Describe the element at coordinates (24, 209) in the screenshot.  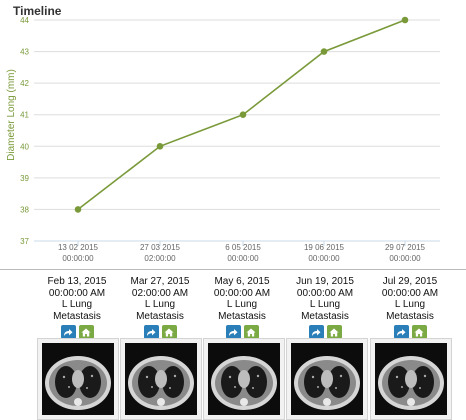
I see `y-tick-label: 38` at that location.